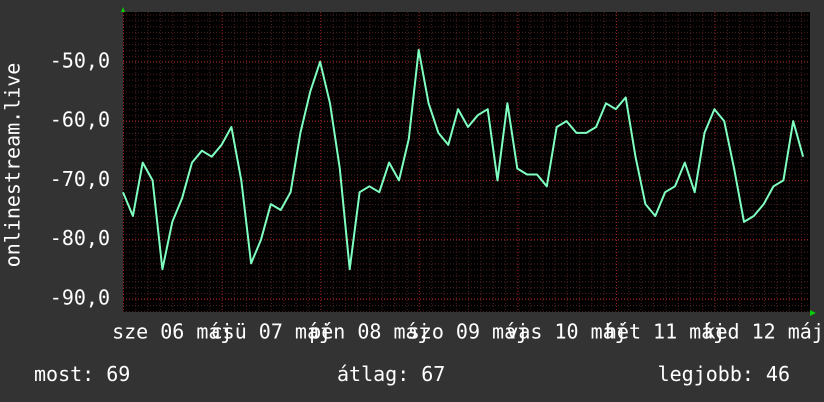 Image resolution: width=824 pixels, height=402 pixels. What do you see at coordinates (433, 374) in the screenshot?
I see `stat-value: 67` at bounding box center [433, 374].